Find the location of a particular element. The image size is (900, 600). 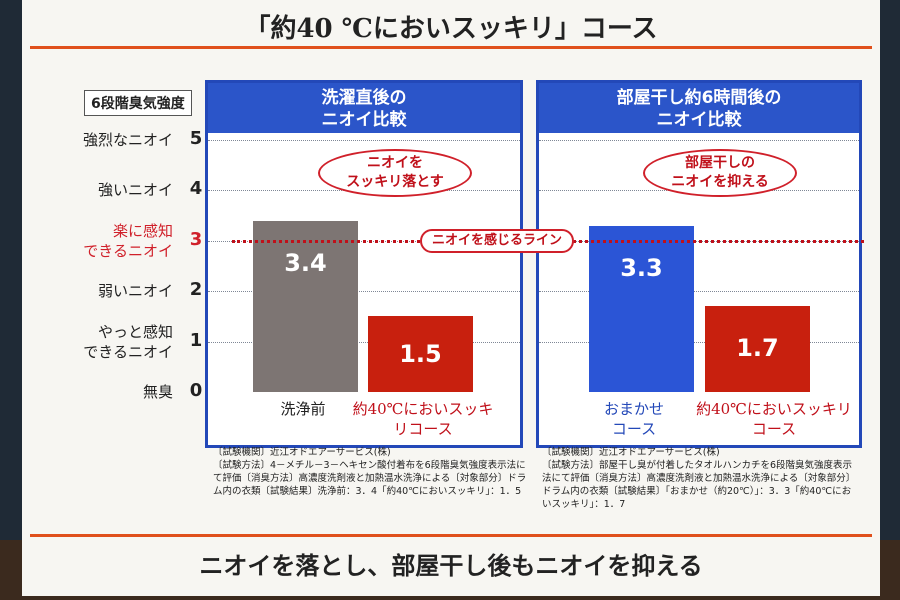

odor-scale-title: 6段階臭気強度 is located at coordinates (138, 103).